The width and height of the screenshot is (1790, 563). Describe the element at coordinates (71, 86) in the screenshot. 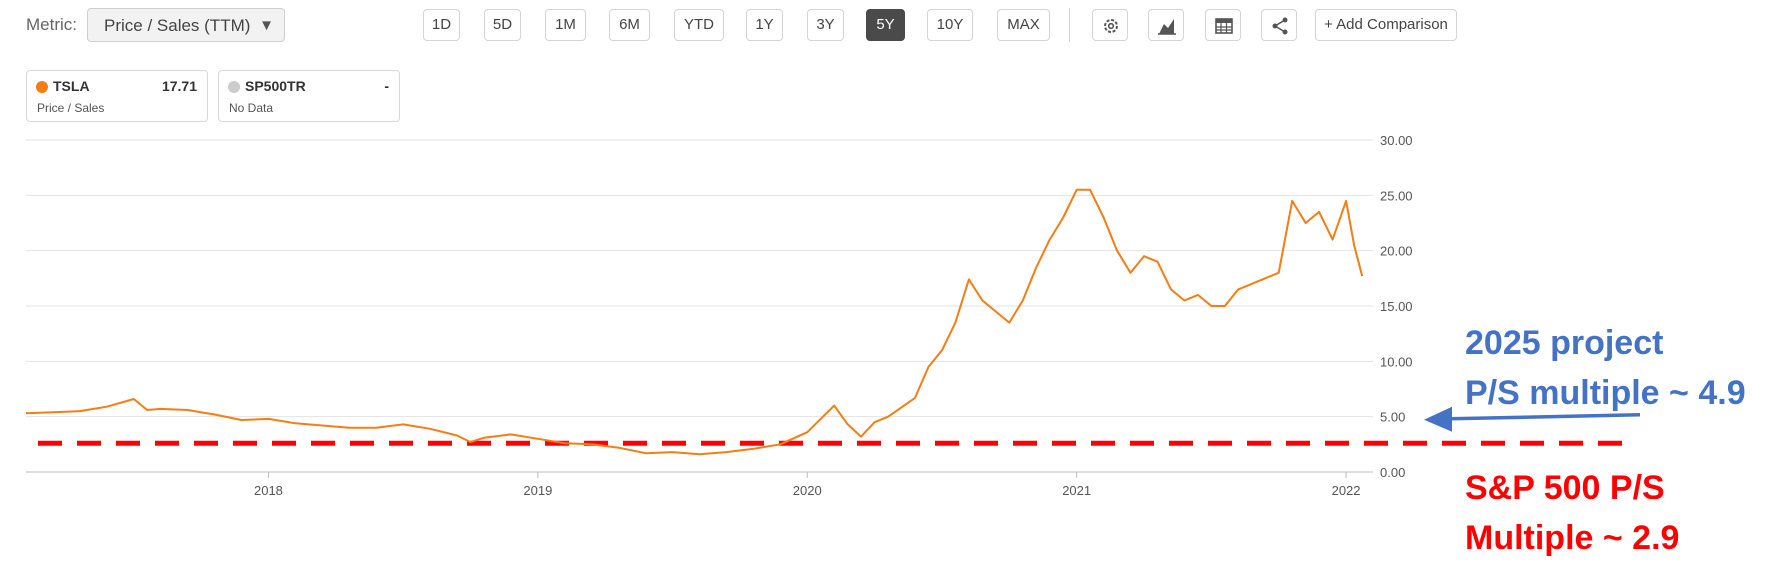

I see `legend-ticker: TSLA` at that location.